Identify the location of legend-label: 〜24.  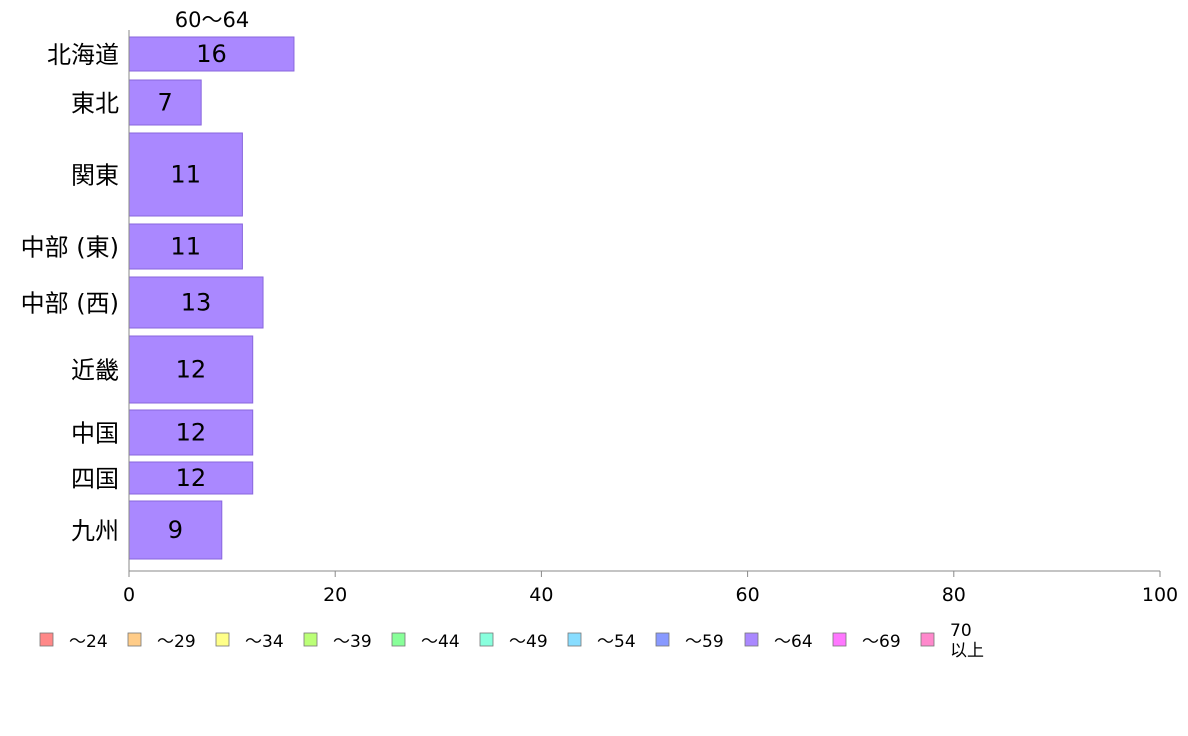
(88, 642).